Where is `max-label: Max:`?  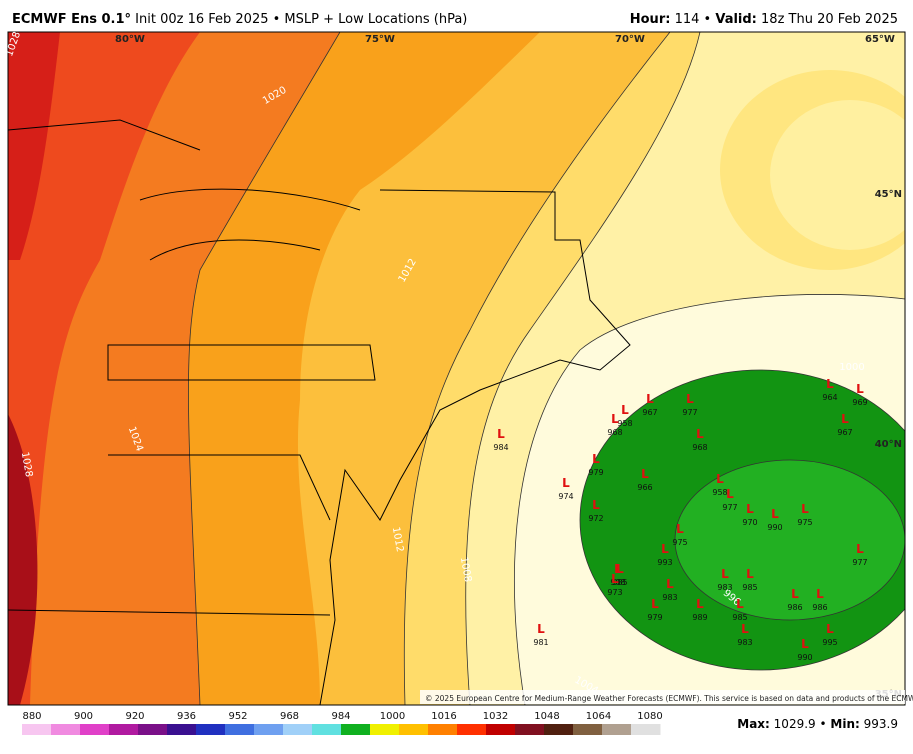
max-label: Max: is located at coordinates (753, 724).